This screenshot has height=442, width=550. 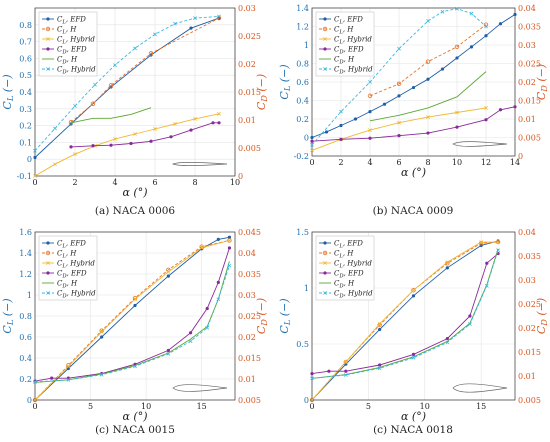 What do you see at coordinates (34, 406) in the screenshot?
I see `x-tick-label: 0` at bounding box center [34, 406].